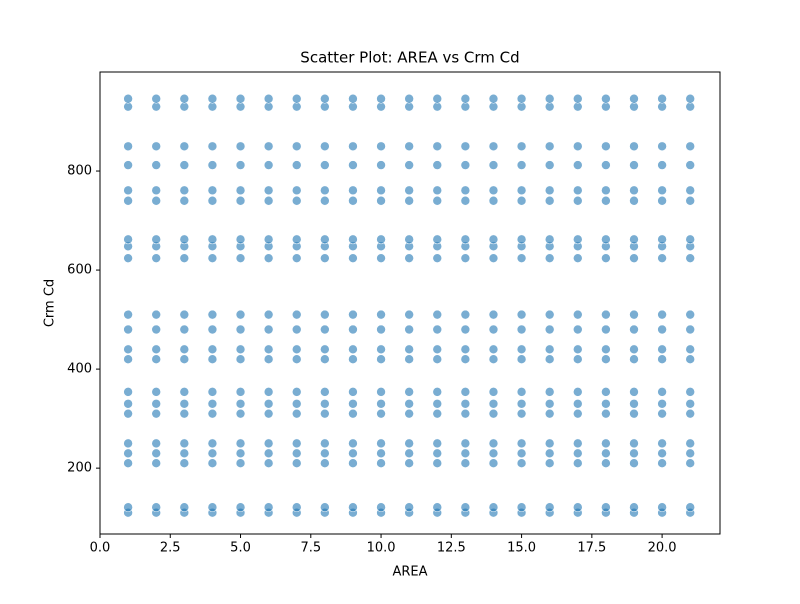 This screenshot has height=604, width=800. I want to click on x-tick-label: 0.0, so click(100, 548).